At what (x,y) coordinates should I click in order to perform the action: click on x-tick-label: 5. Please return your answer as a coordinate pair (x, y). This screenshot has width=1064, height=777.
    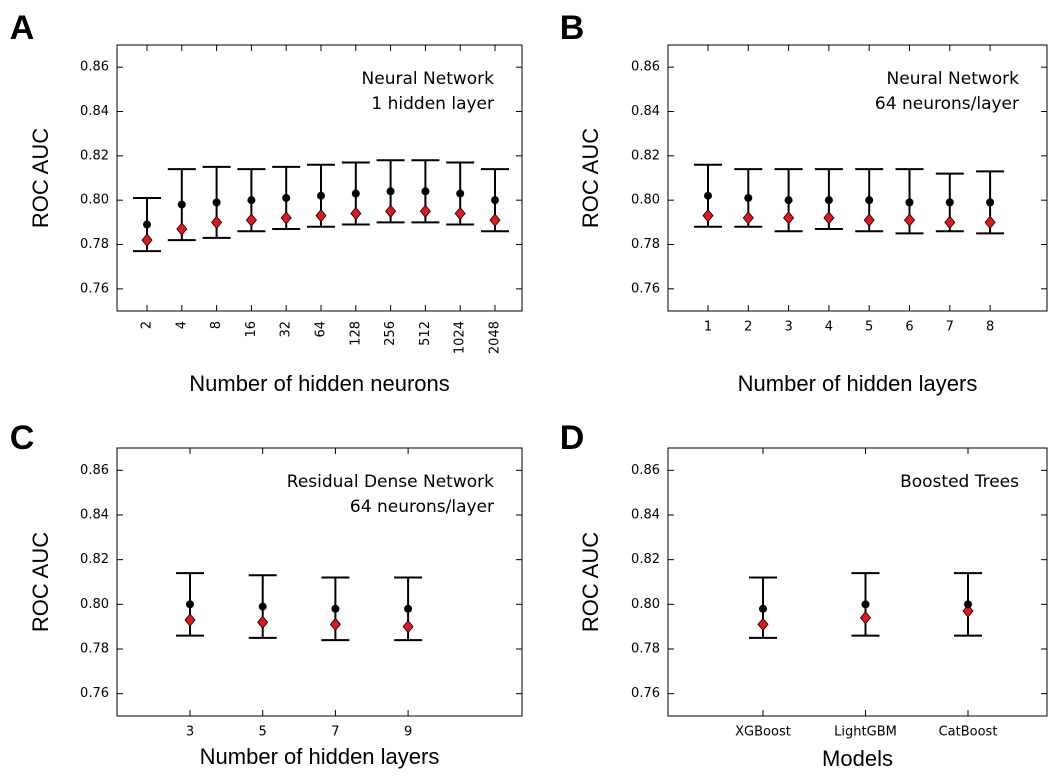
    Looking at the image, I should click on (263, 732).